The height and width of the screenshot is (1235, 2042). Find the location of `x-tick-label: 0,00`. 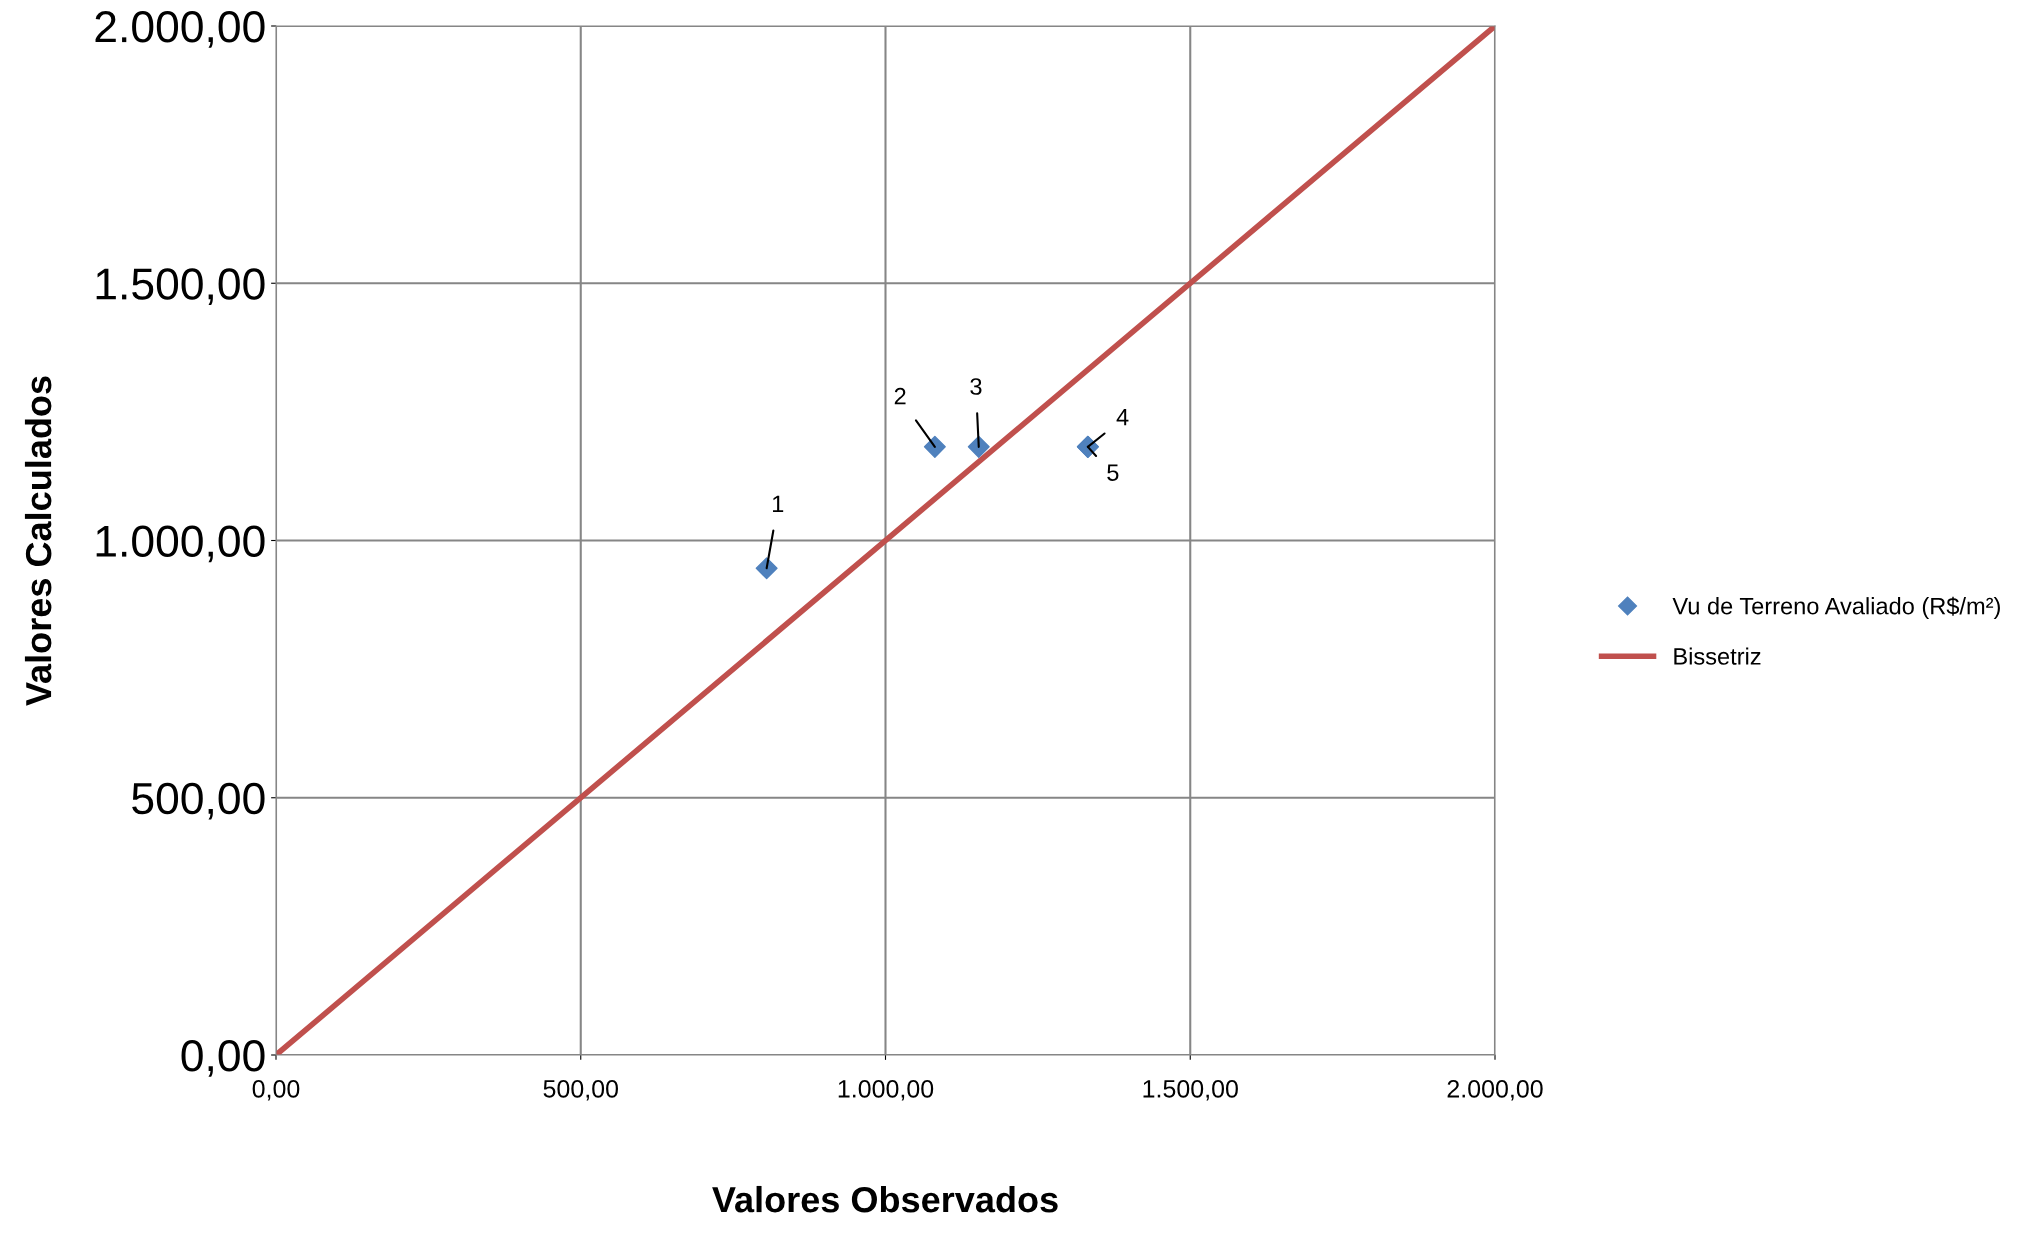

x-tick-label: 0,00 is located at coordinates (276, 1090).